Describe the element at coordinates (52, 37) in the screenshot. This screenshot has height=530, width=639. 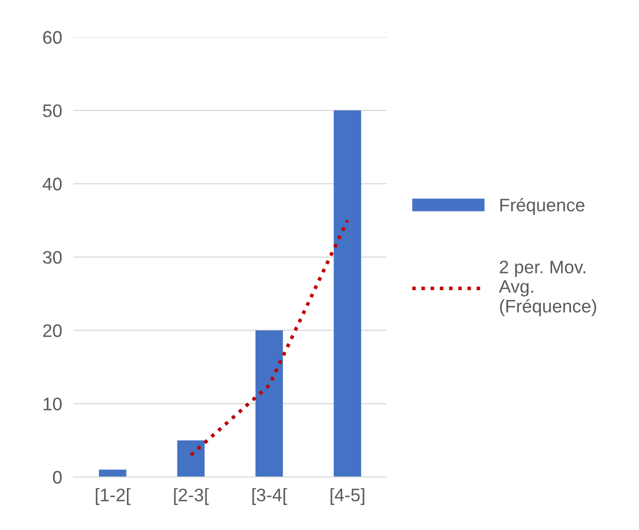
I see `y-tick-label: 60` at that location.